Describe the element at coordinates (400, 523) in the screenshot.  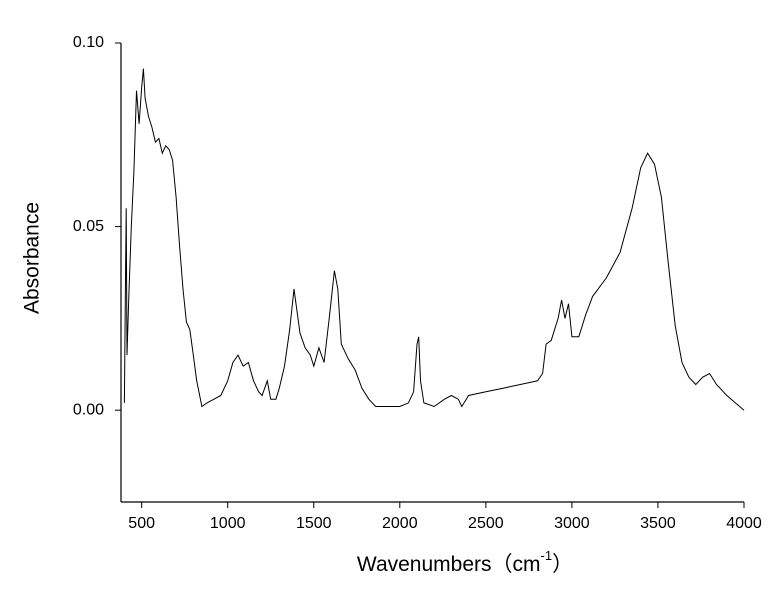
I see `x-tick-label: 2000` at that location.